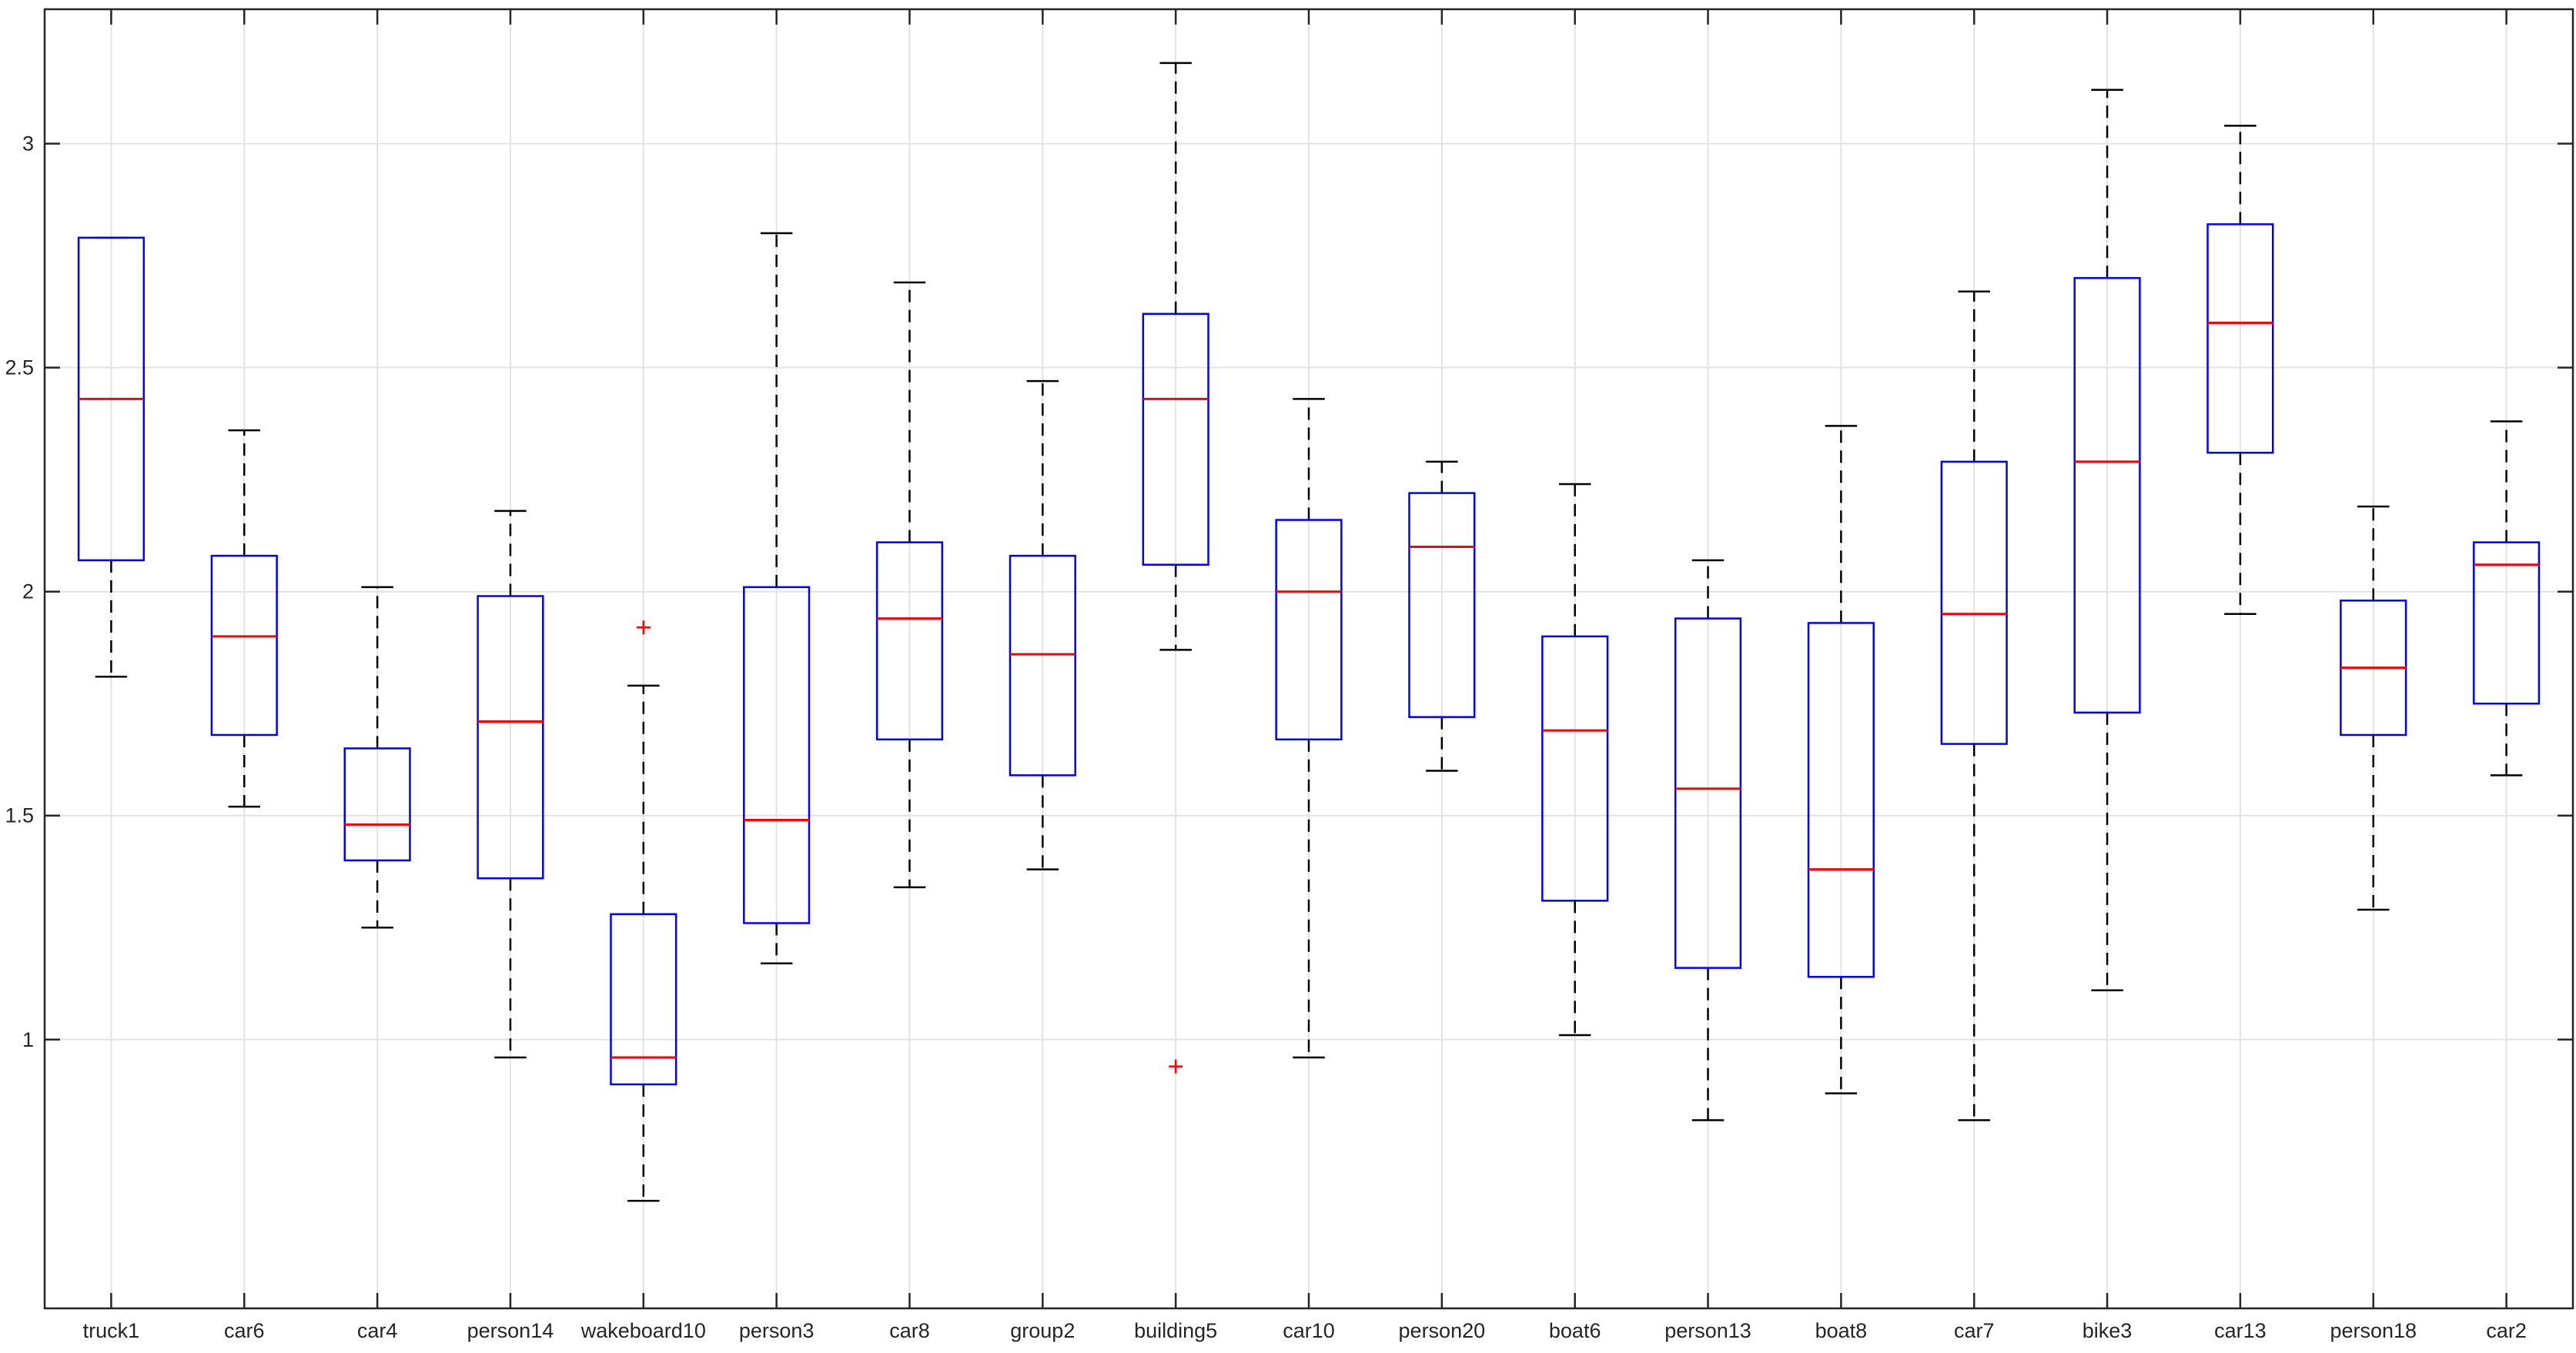 The height and width of the screenshot is (1353, 2576). Describe the element at coordinates (1975, 1330) in the screenshot. I see `x-tick-label: car7` at that location.